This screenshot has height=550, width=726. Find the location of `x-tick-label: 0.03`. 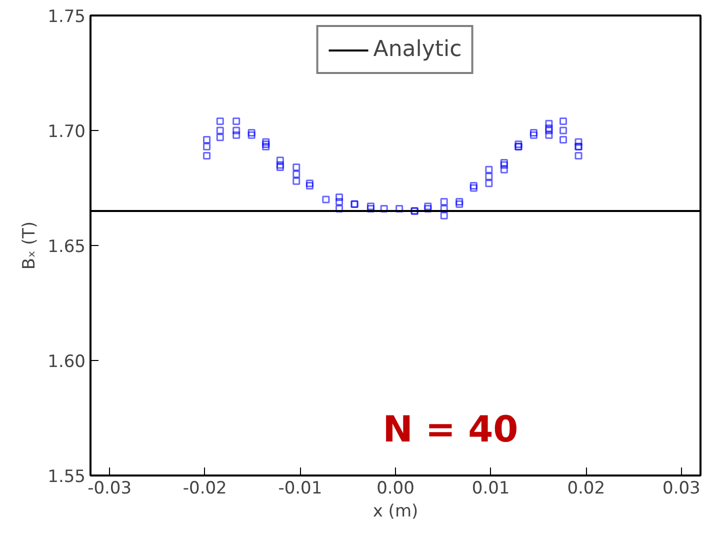

x-tick-label: 0.03 is located at coordinates (681, 488).